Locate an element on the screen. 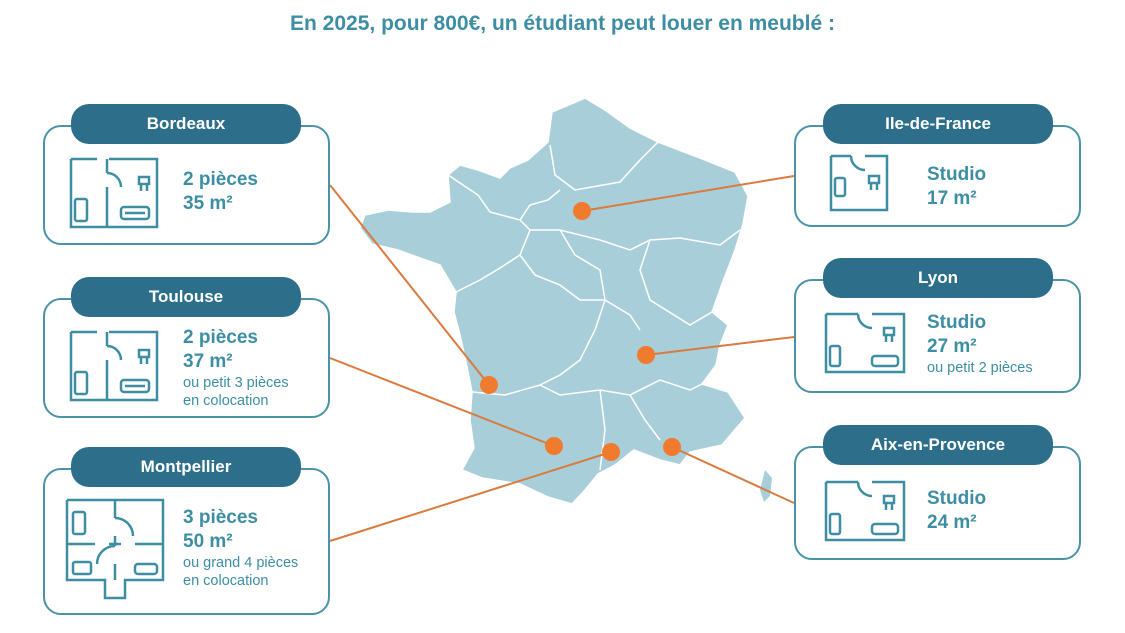 This screenshot has width=1125, height=633. area-idf: 17 m² is located at coordinates (952, 198).